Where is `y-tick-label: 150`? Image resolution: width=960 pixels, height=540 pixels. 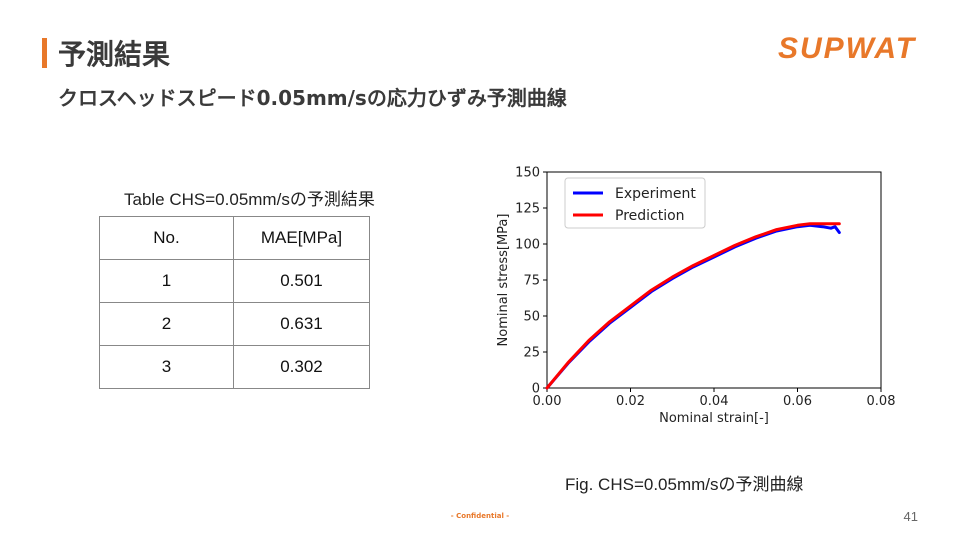
y-tick-label: 150 is located at coordinates (527, 173).